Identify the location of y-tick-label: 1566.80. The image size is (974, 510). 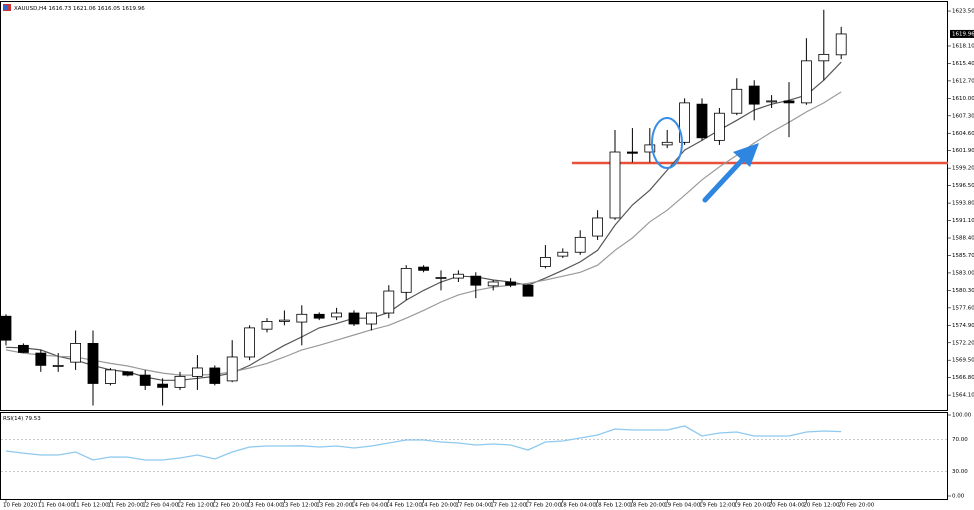
(963, 378).